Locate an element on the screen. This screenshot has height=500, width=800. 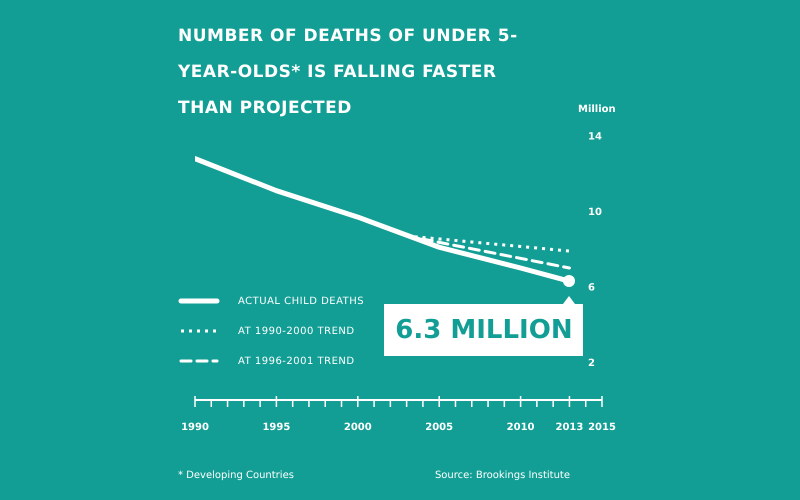
y-axis-title: Million is located at coordinates (597, 109).